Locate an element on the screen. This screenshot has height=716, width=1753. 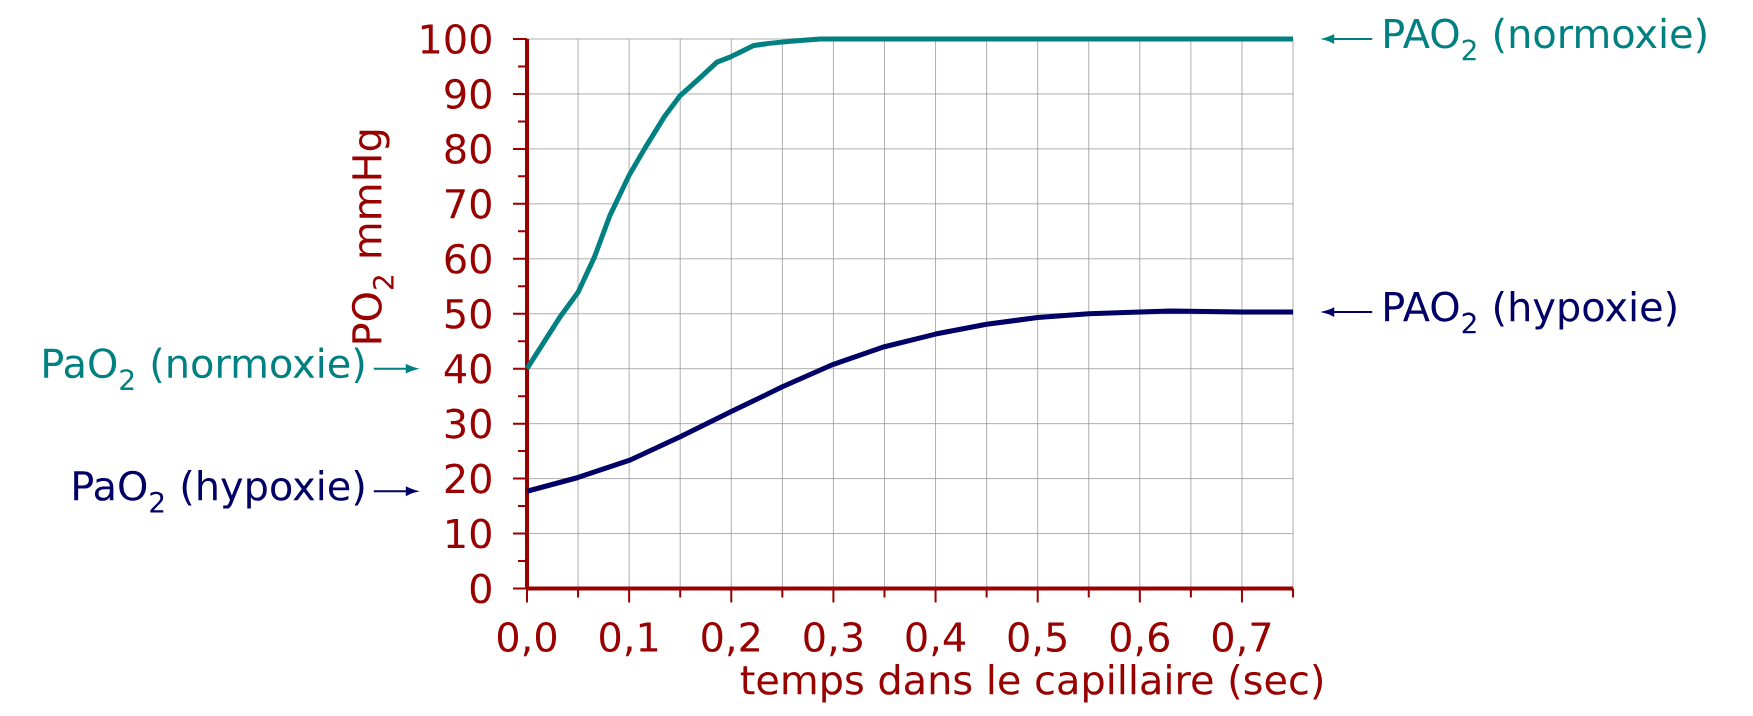
y-tick-label: 50 is located at coordinates (468, 313).